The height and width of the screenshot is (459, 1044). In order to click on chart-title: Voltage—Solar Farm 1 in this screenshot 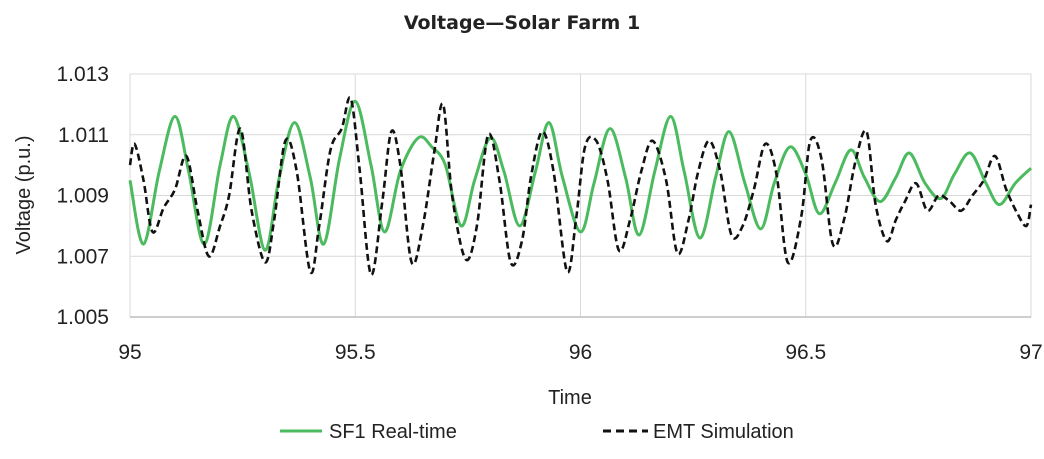, I will do `click(522, 23)`.